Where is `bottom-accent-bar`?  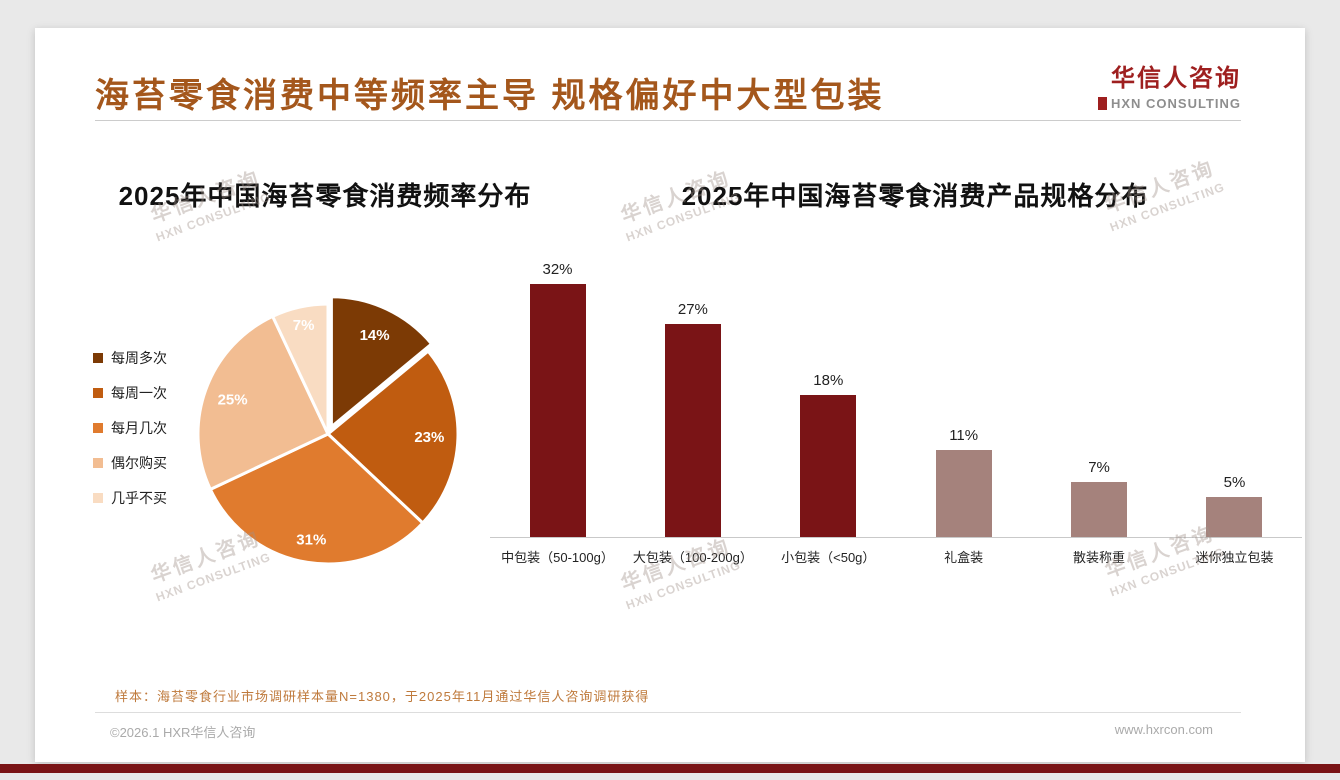 bottom-accent-bar is located at coordinates (670, 768).